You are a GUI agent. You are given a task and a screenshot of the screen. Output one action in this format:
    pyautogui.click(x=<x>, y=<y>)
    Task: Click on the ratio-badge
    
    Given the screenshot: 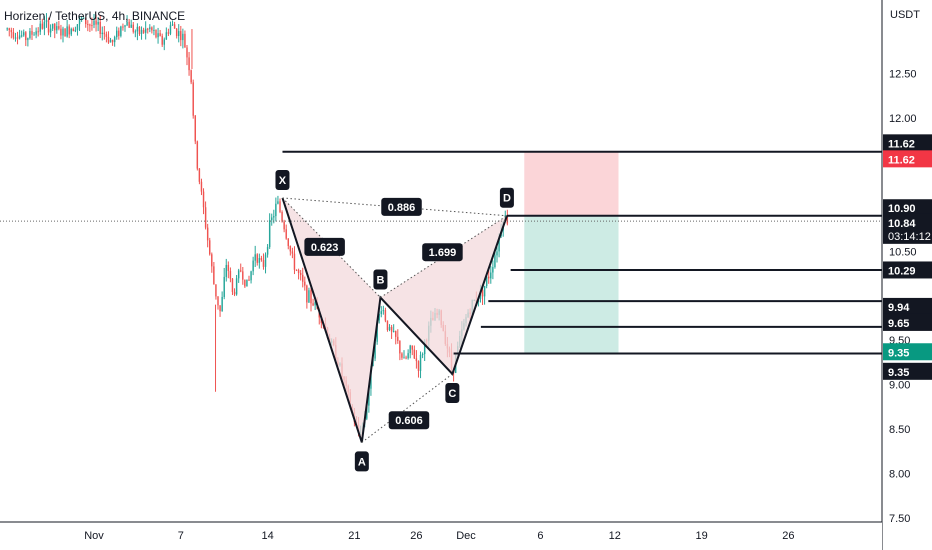 What is the action you would take?
    pyautogui.click(x=442, y=252)
    